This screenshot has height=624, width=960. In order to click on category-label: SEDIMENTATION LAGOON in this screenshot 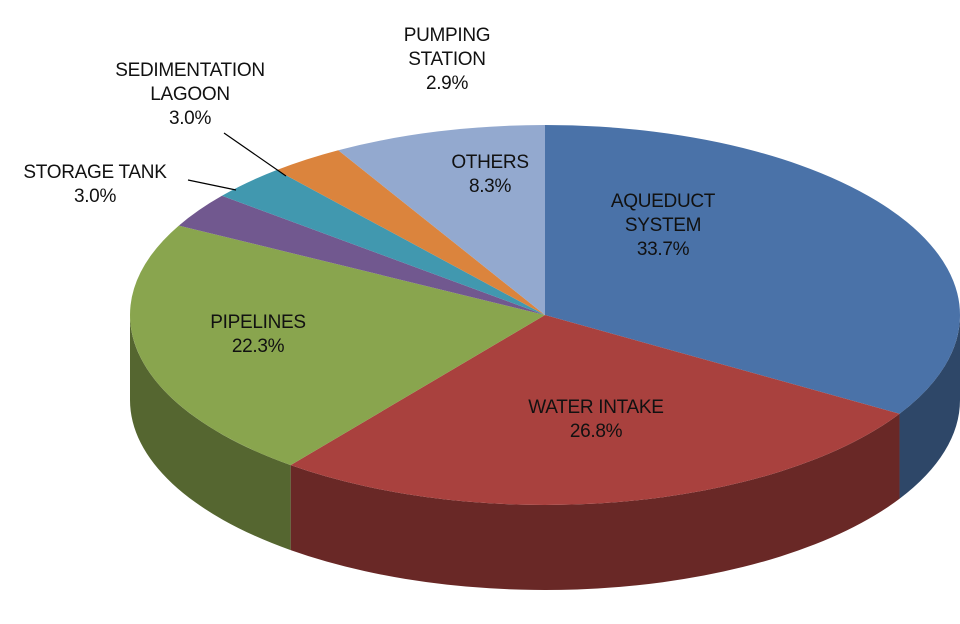, I will do `click(190, 82)`.